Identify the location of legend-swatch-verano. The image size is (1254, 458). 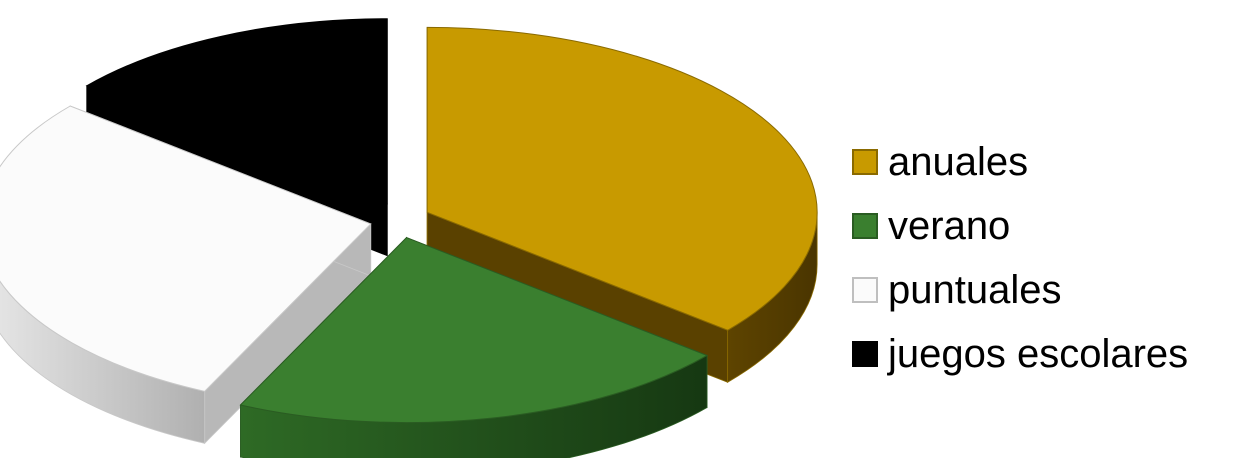
(865, 226).